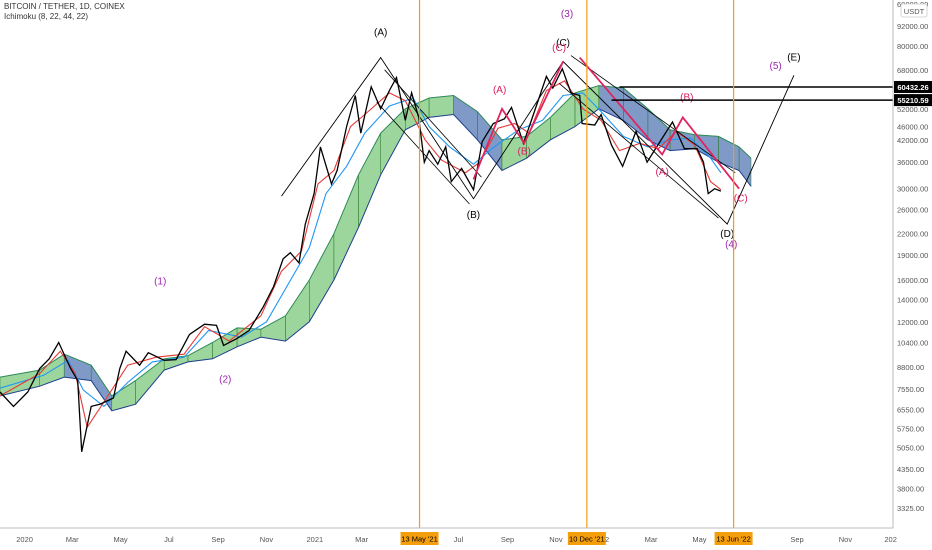 This screenshot has height=550, width=932. I want to click on wave-label-black: (B), so click(473, 215).